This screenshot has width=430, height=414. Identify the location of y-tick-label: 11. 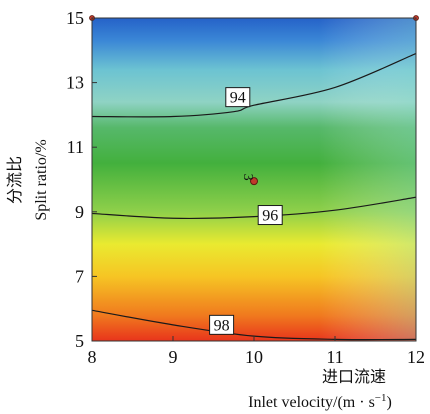
(75, 147).